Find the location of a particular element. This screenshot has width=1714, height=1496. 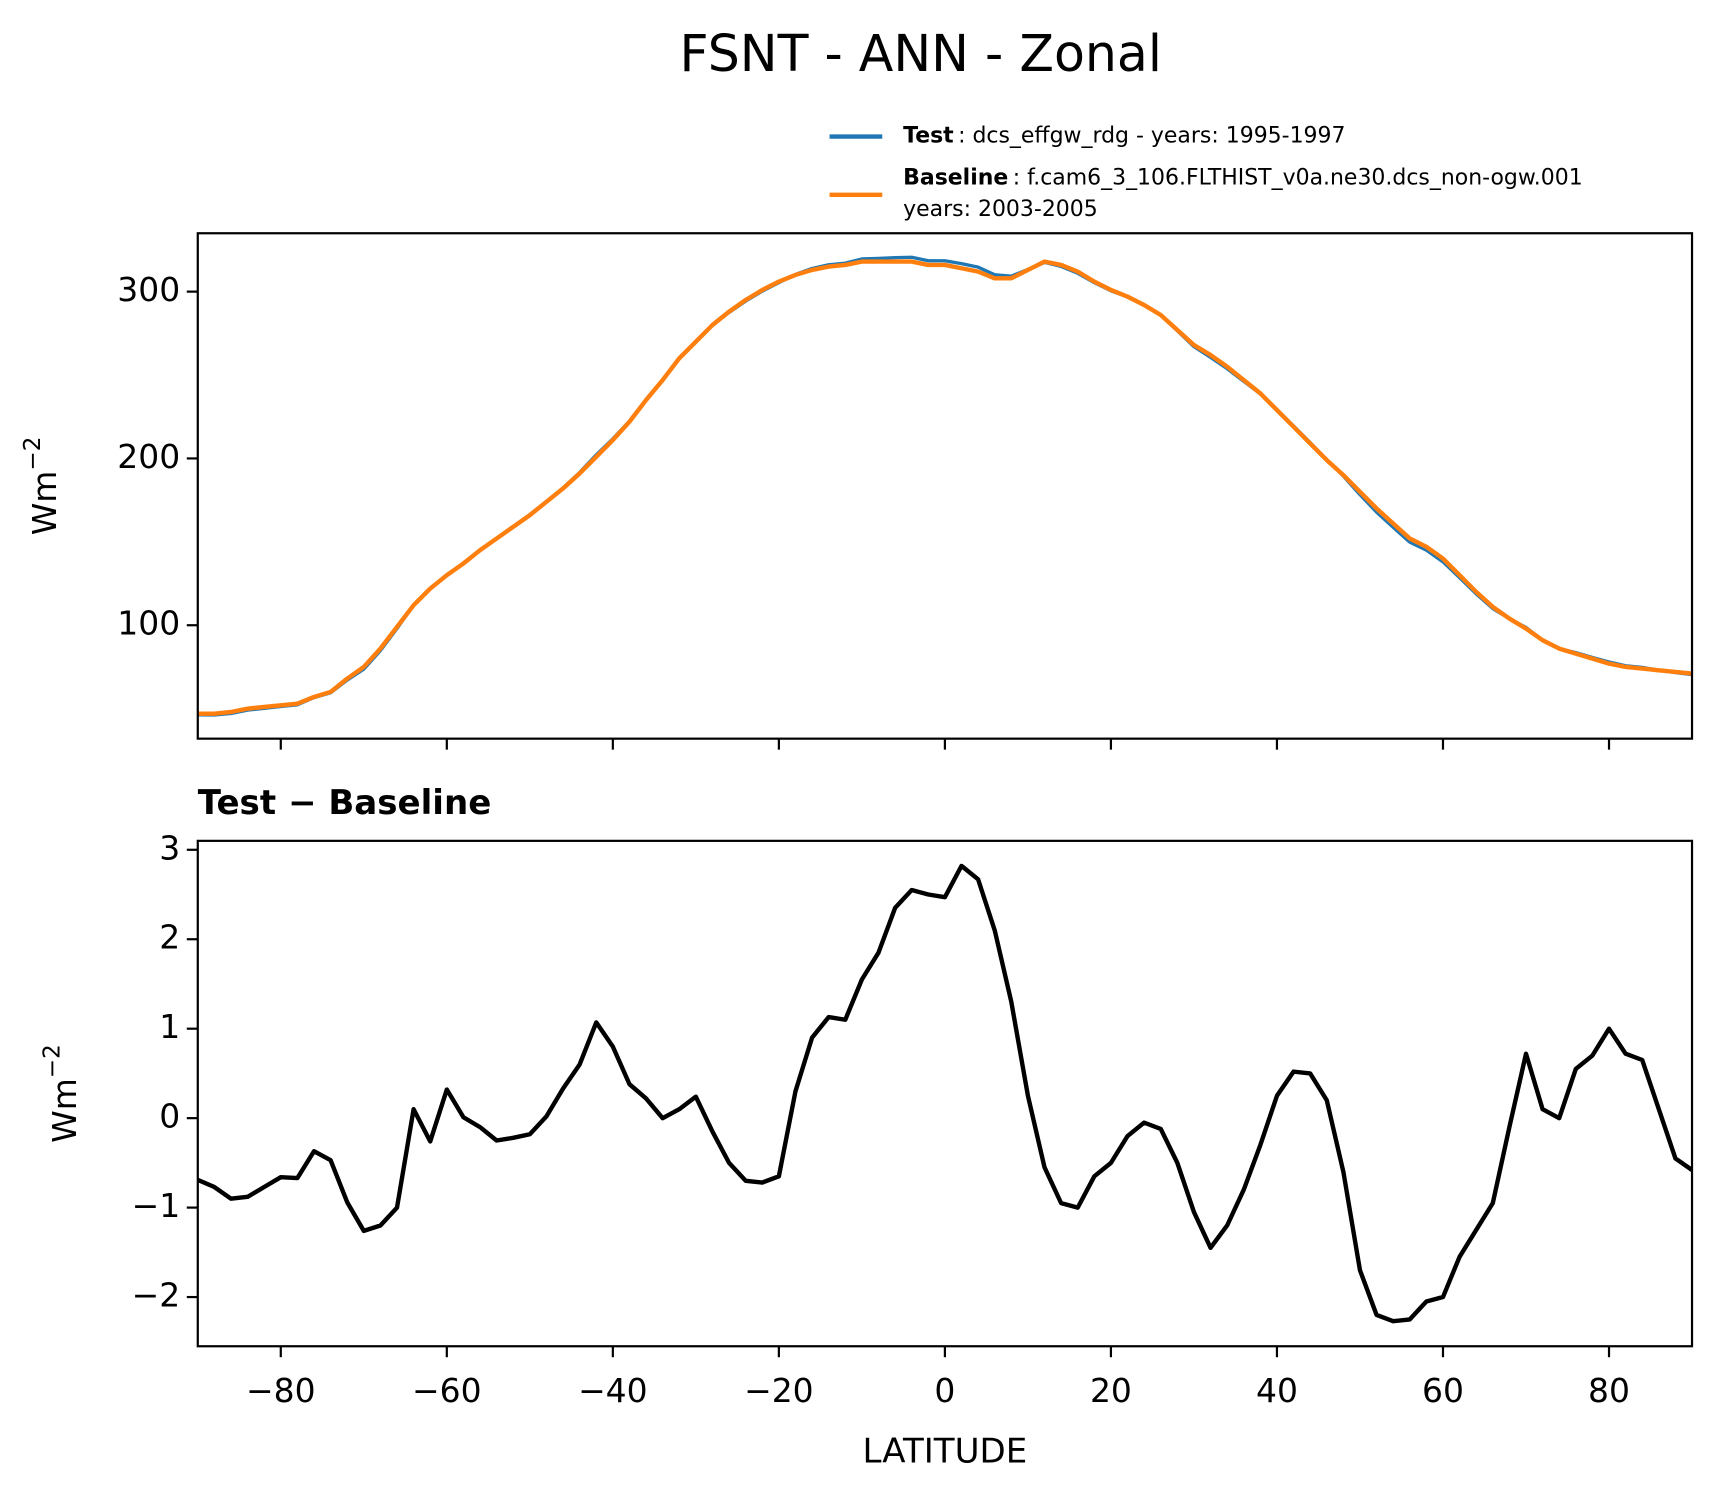

legend-label: Test: dcs_effgw_rdg - years: 1995-1997 is located at coordinates (1124, 136).